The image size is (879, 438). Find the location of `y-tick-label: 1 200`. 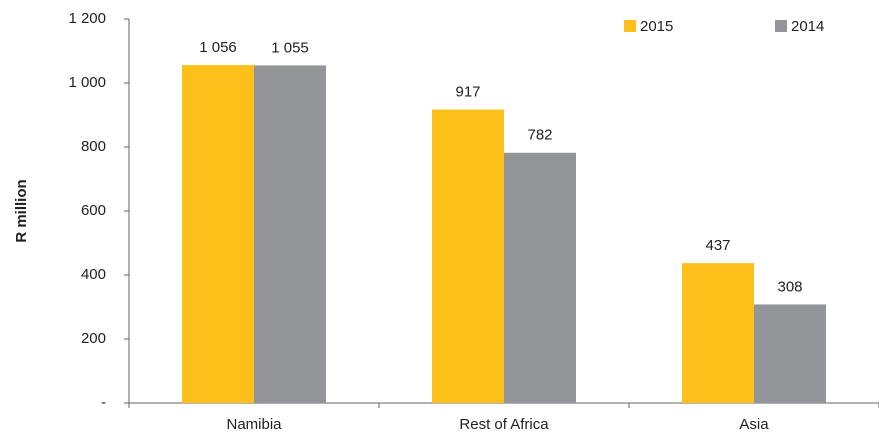

y-tick-label: 1 200 is located at coordinates (87, 18).